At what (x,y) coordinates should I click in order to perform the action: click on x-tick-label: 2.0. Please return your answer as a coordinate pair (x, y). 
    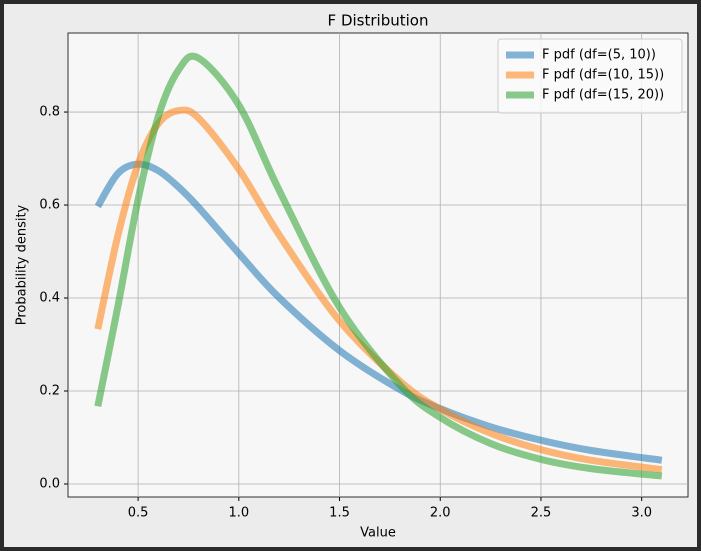
    Looking at the image, I should click on (440, 513).